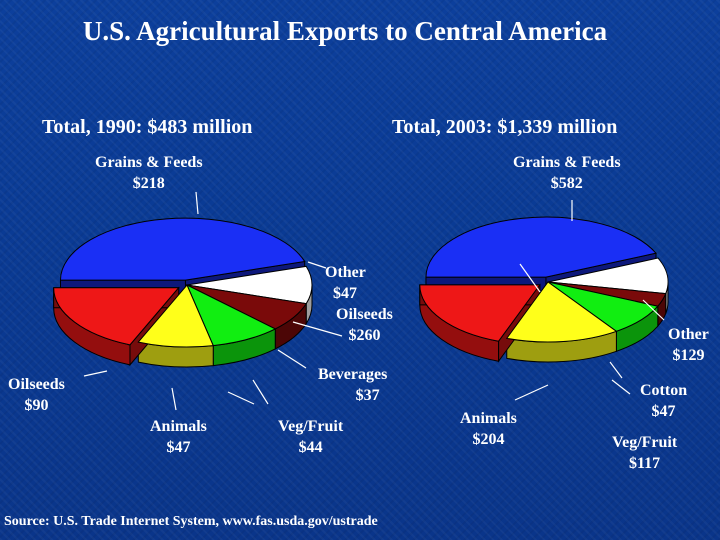  I want to click on slice-label-beverages-1990: Beverages $37, so click(352, 385).